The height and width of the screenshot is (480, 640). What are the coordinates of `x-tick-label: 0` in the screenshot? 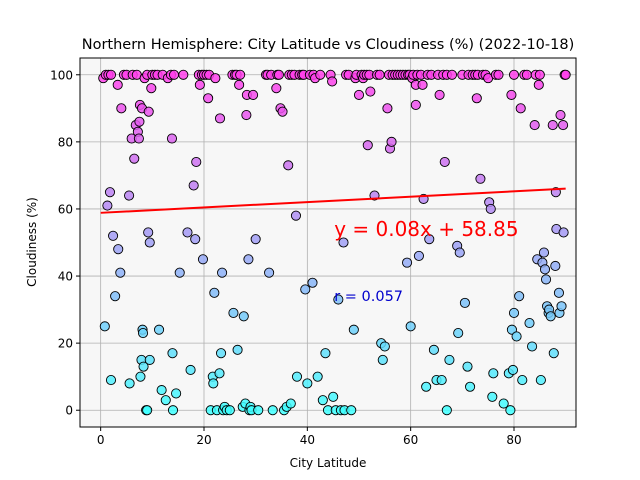 It's located at (101, 440).